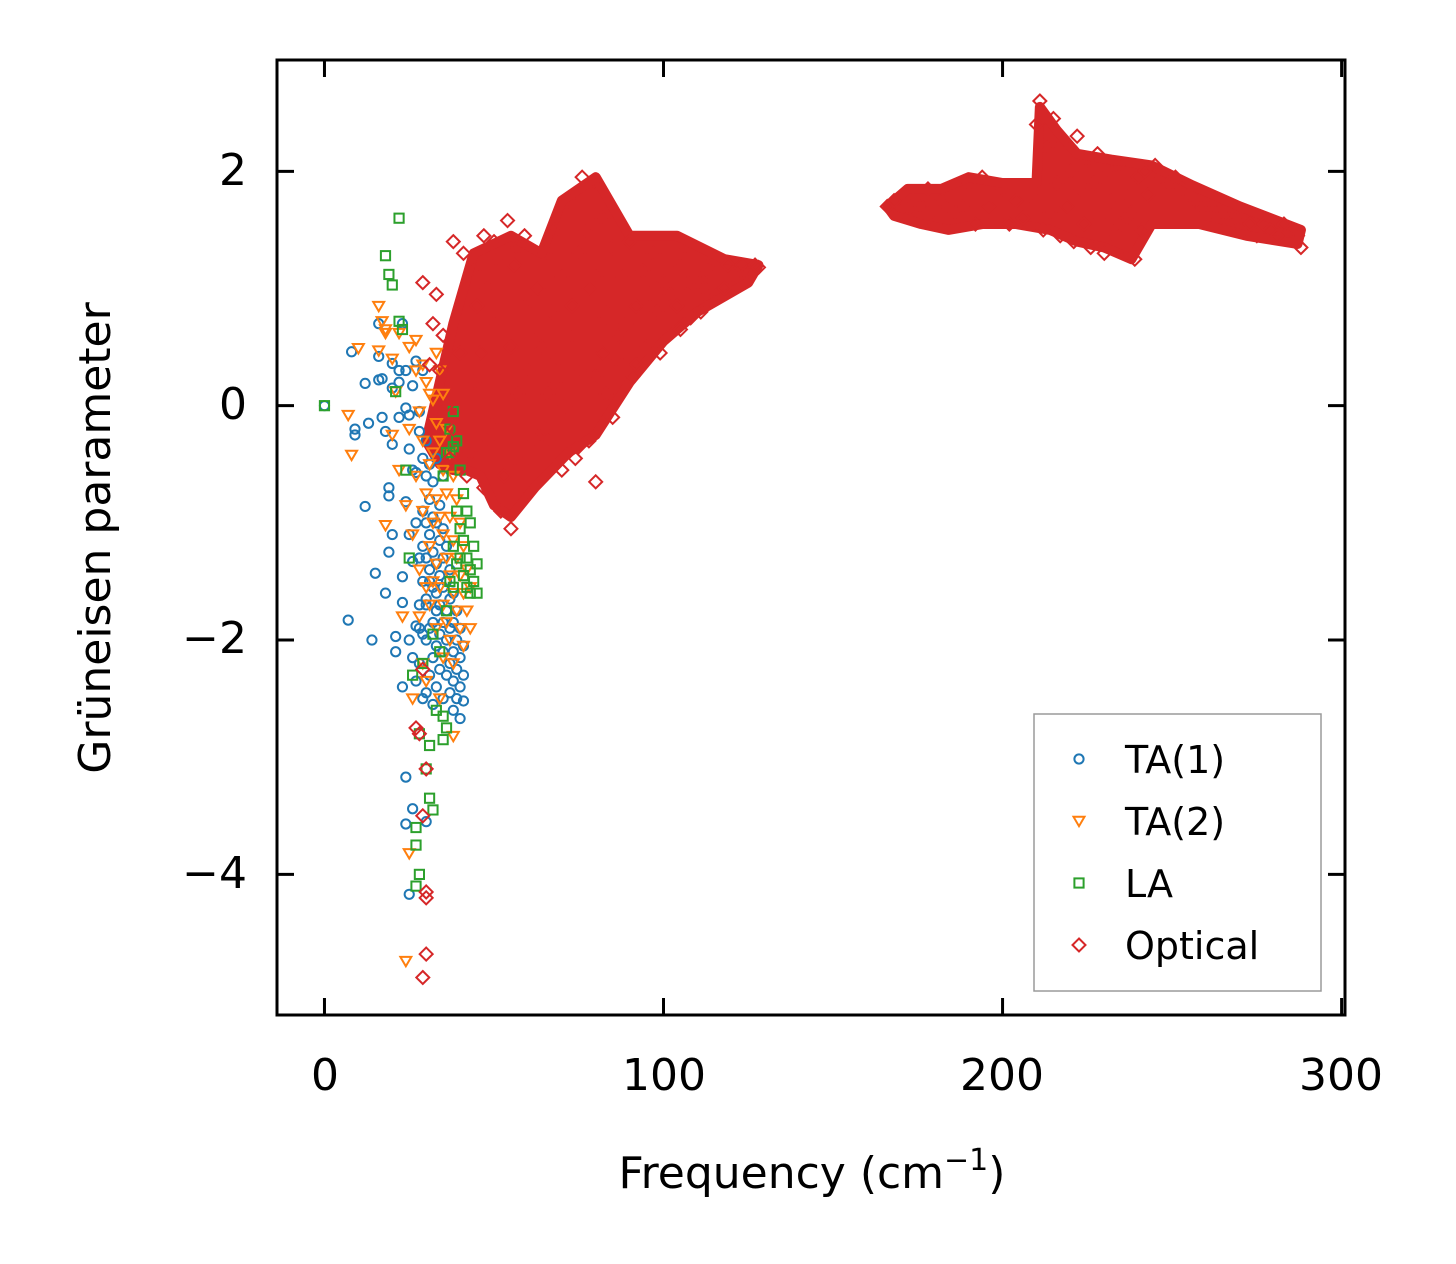 Image resolution: width=1456 pixels, height=1264 pixels. I want to click on series-ta1, so click(394, 609).